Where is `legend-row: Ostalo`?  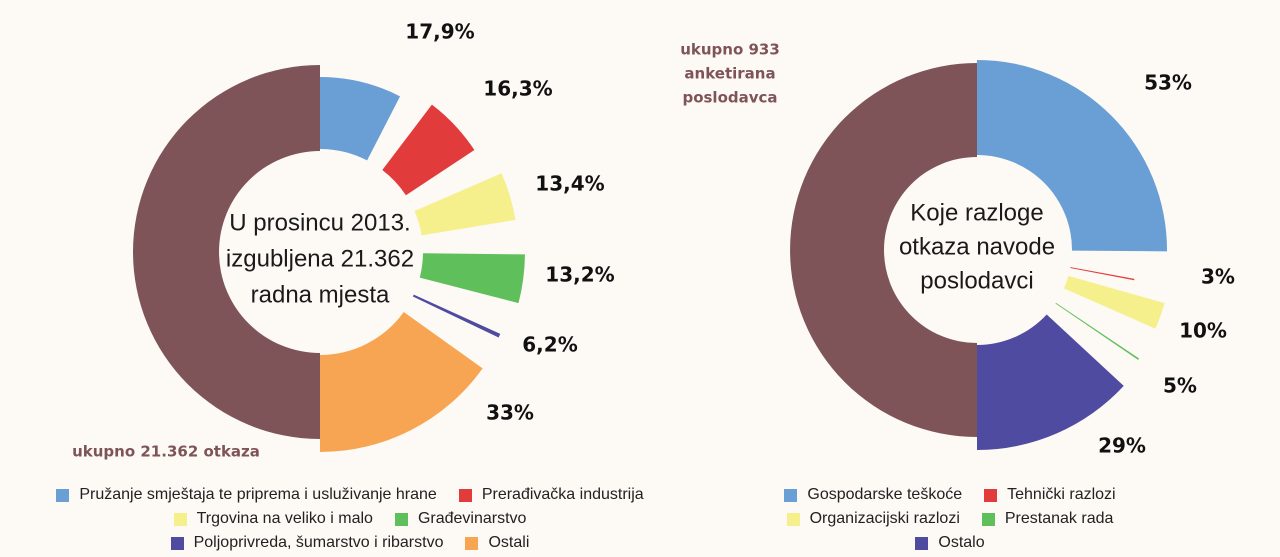 legend-row: Ostalo is located at coordinates (950, 543).